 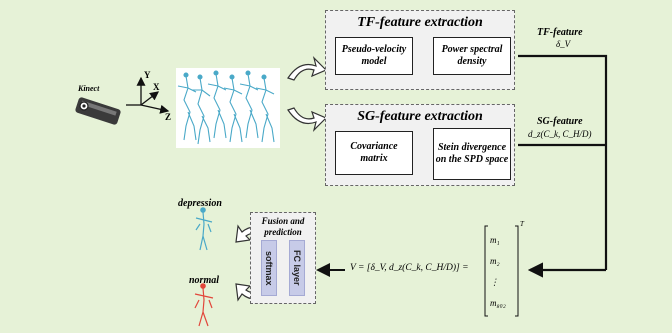 What do you see at coordinates (148, 95) in the screenshot?
I see `axes-icon` at bounding box center [148, 95].